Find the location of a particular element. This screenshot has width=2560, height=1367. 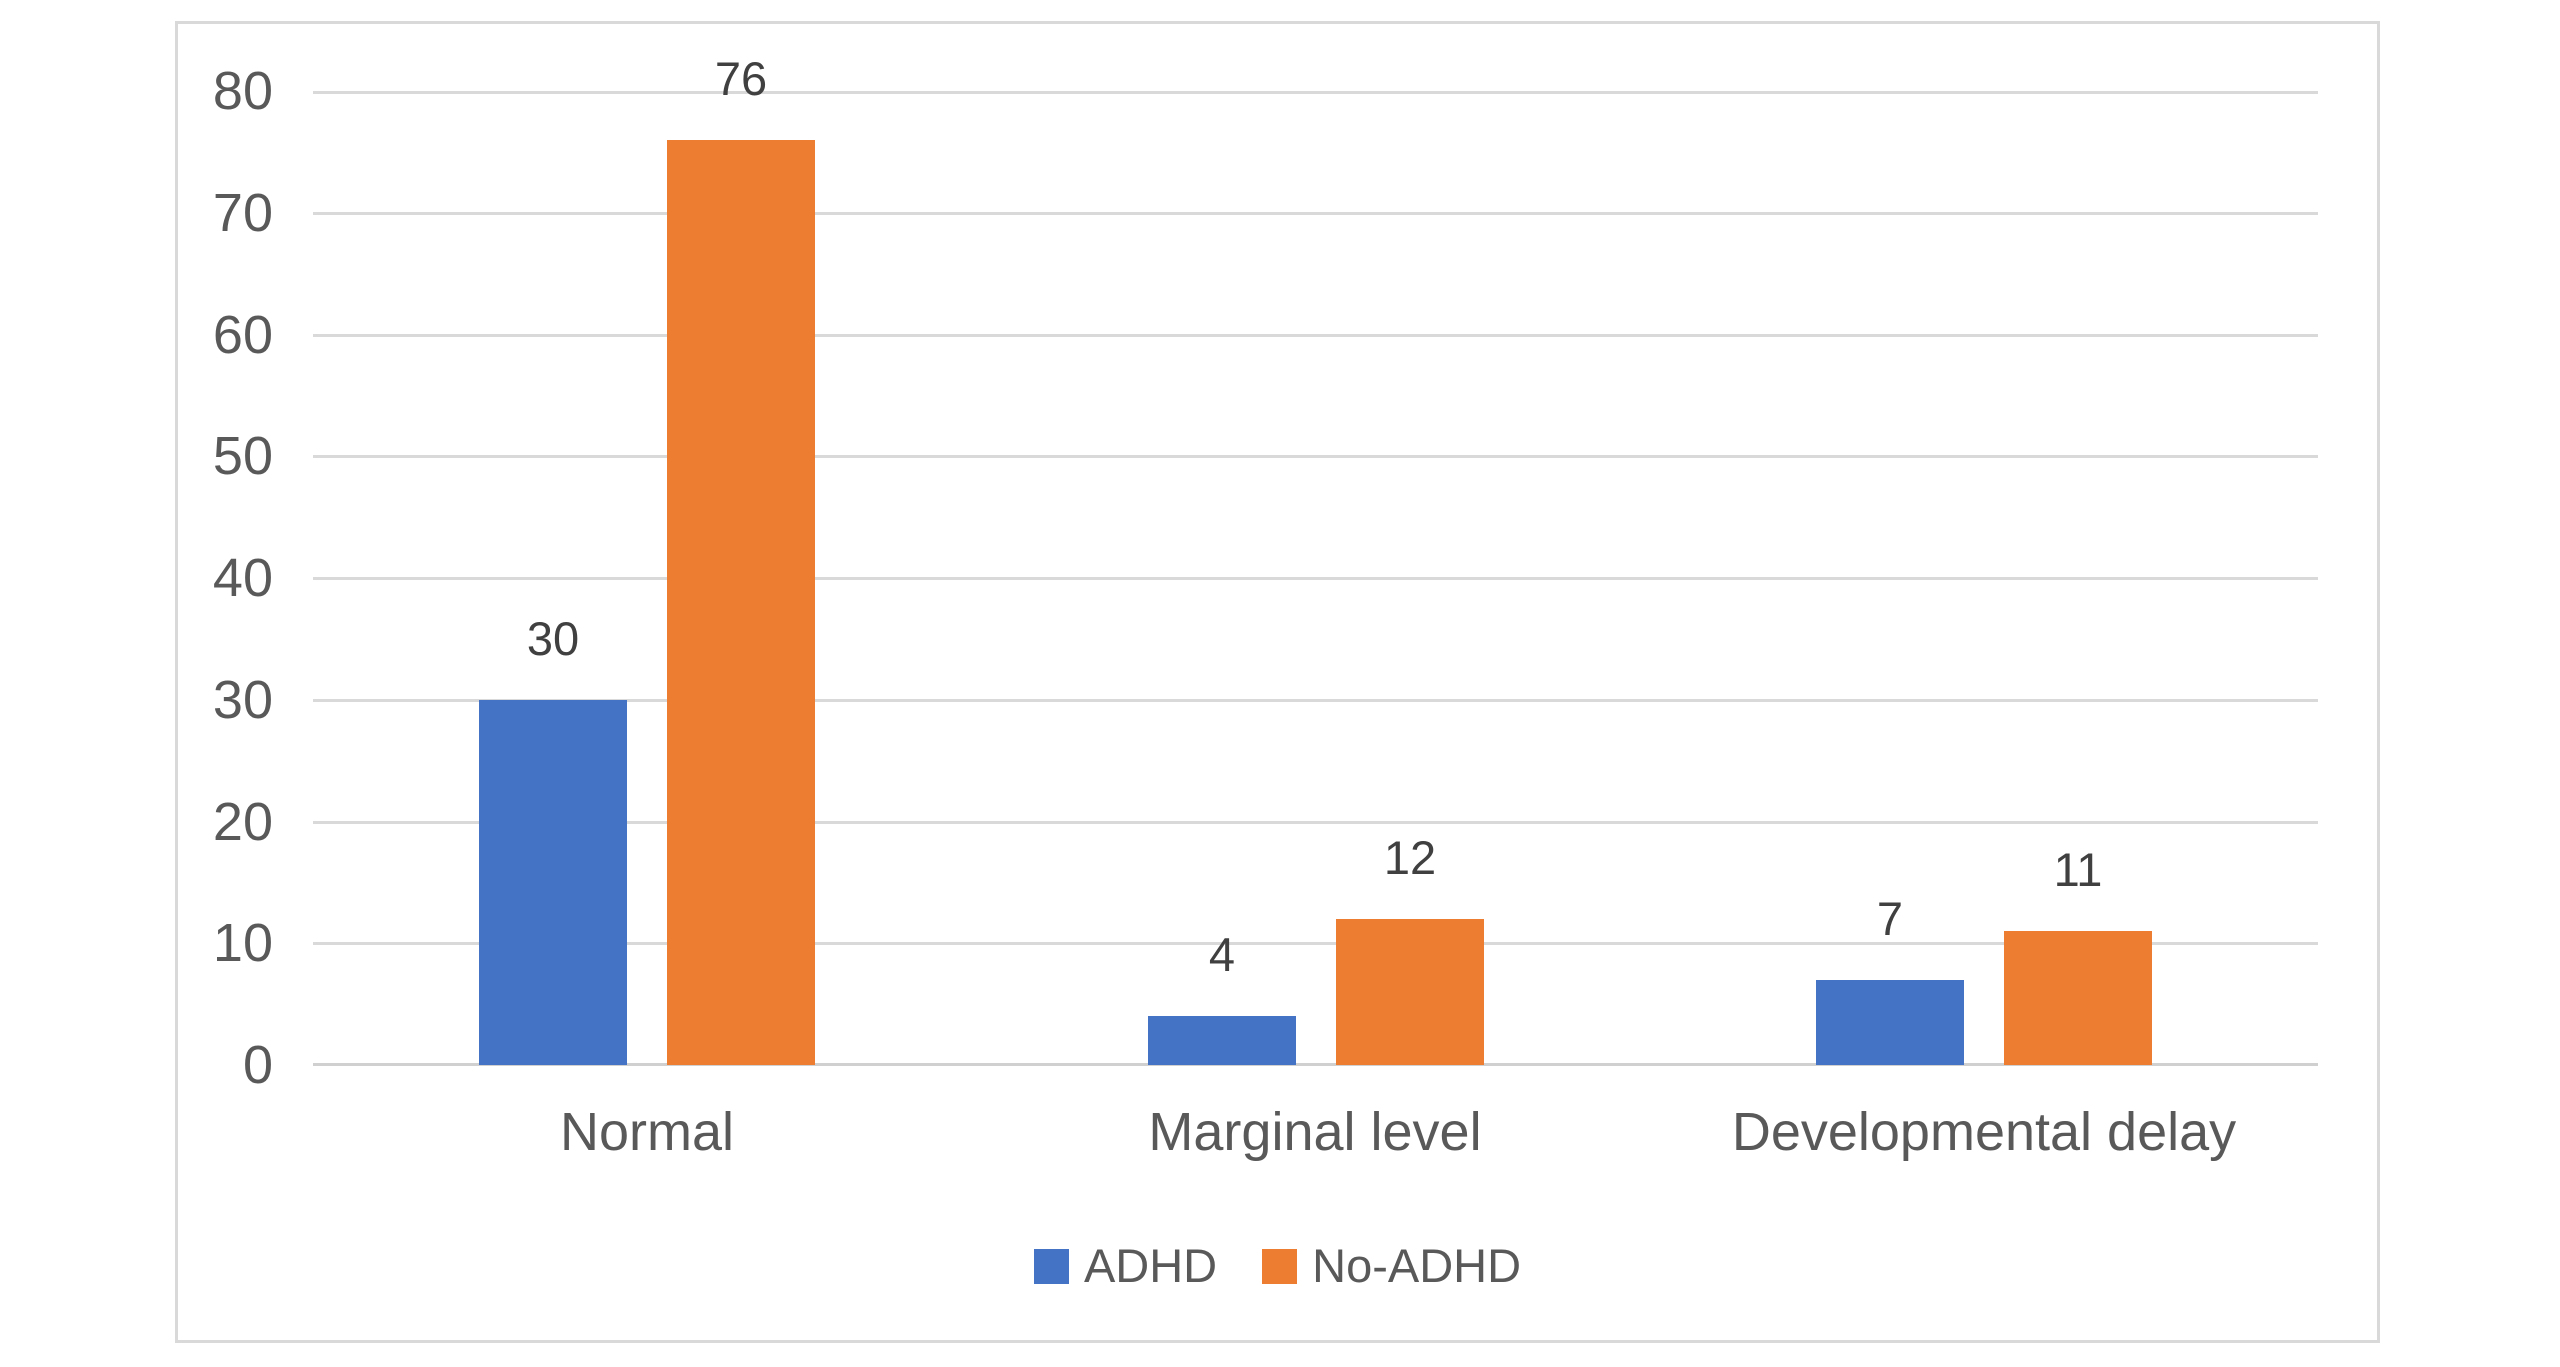

data-label-no-adhd-normal: 76 is located at coordinates (741, 78).